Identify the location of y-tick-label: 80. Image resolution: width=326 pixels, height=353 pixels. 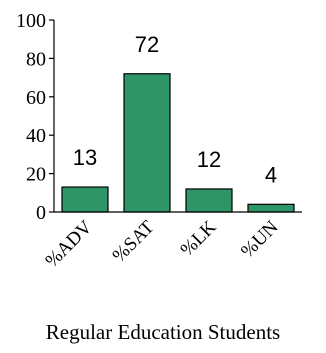
(36, 59).